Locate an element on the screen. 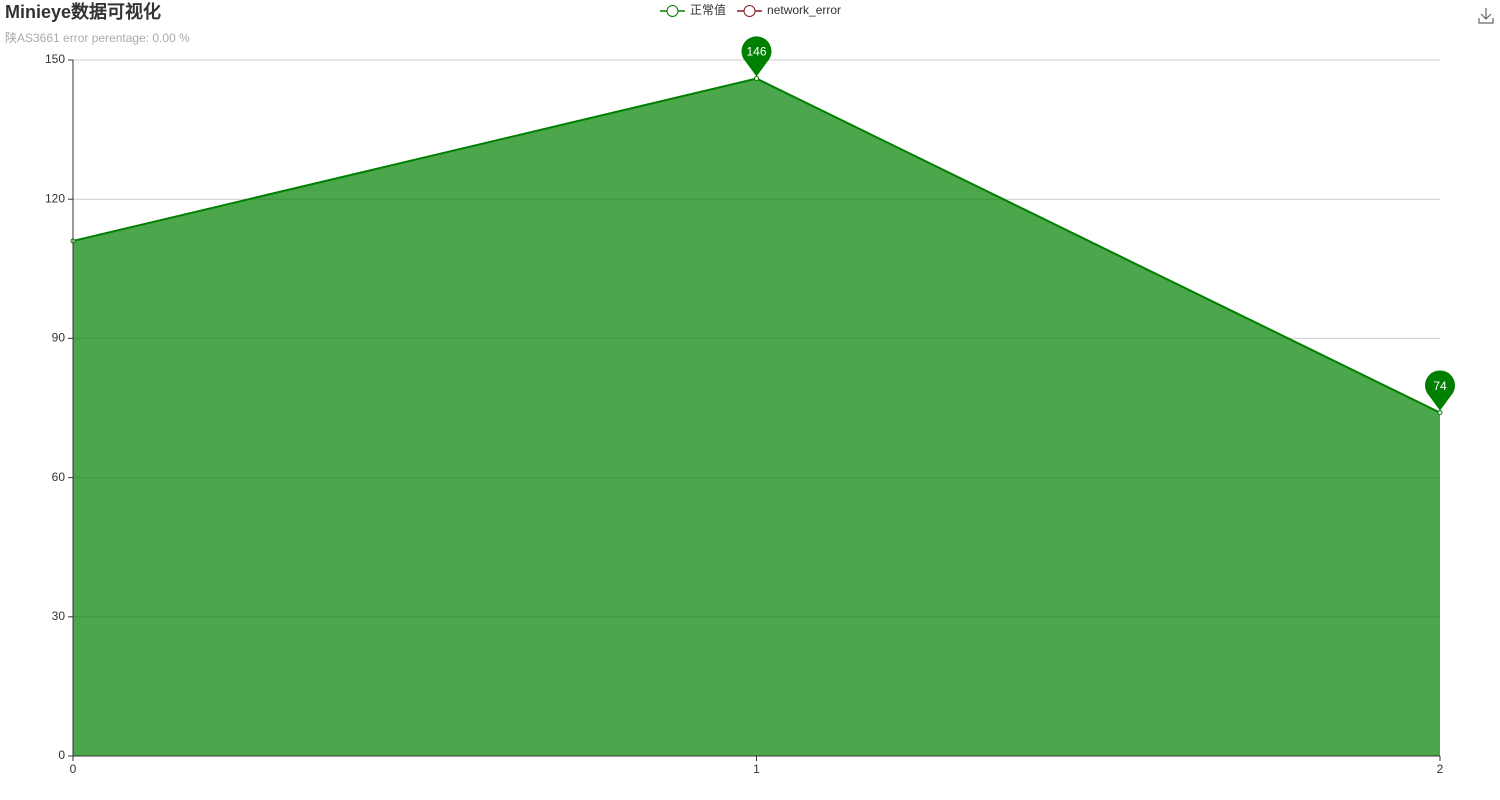  legend-item: 正常值 is located at coordinates (693, 9).